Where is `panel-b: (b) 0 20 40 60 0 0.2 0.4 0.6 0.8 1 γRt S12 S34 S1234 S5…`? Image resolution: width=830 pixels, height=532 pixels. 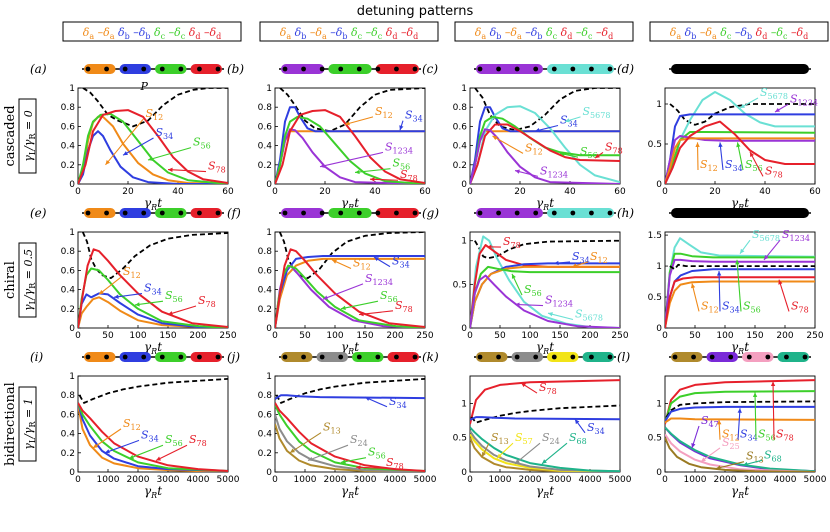
panel-b: (b) 0 20 40 60 0 0.2 0.4 0.6 0.8 1 γRt S12 S34 S1234 S5… is located at coordinates (329, 137).